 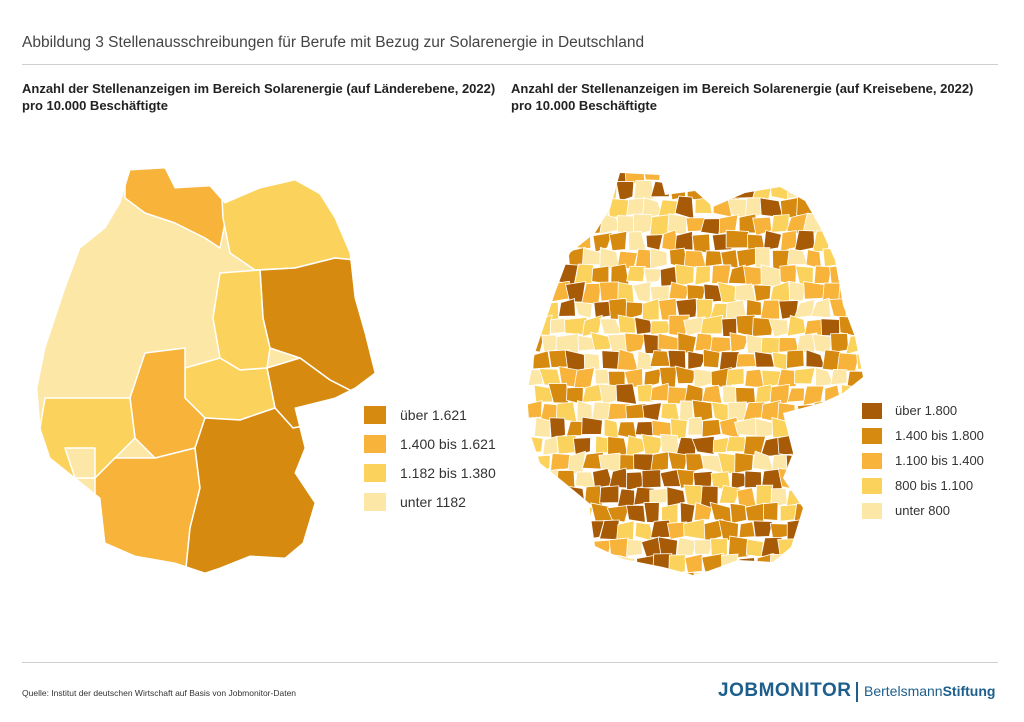 I want to click on left-legend-item: 1.182 bis 1.380, so click(x=430, y=472).